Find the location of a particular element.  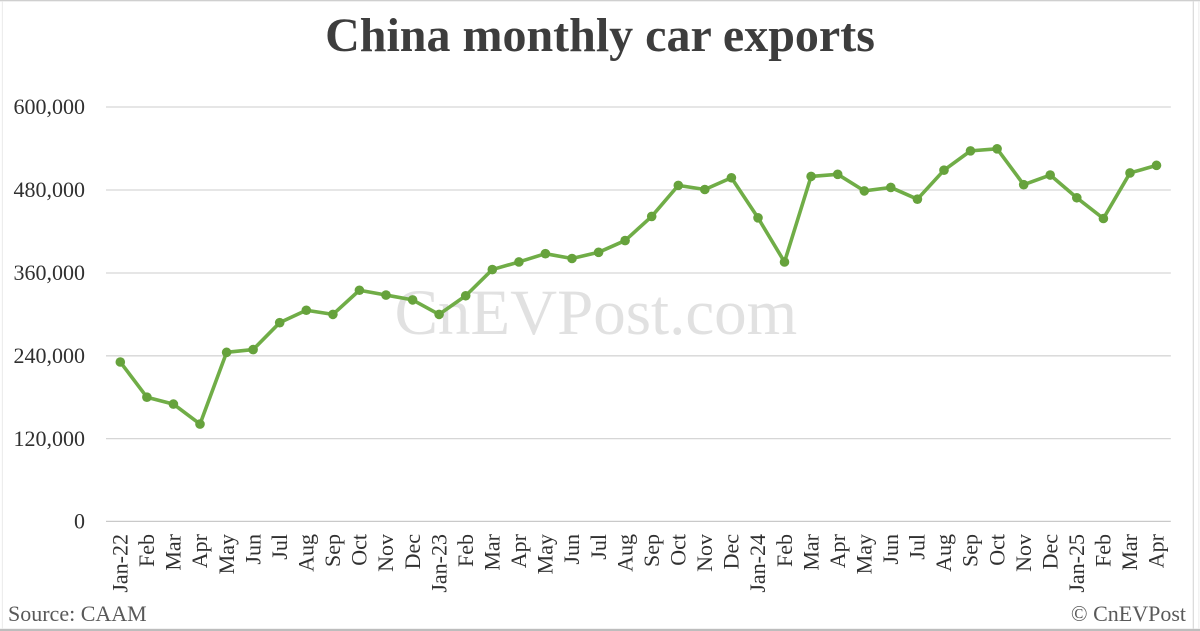

svg-text: © CnEVPost is located at coordinates (1128, 613).